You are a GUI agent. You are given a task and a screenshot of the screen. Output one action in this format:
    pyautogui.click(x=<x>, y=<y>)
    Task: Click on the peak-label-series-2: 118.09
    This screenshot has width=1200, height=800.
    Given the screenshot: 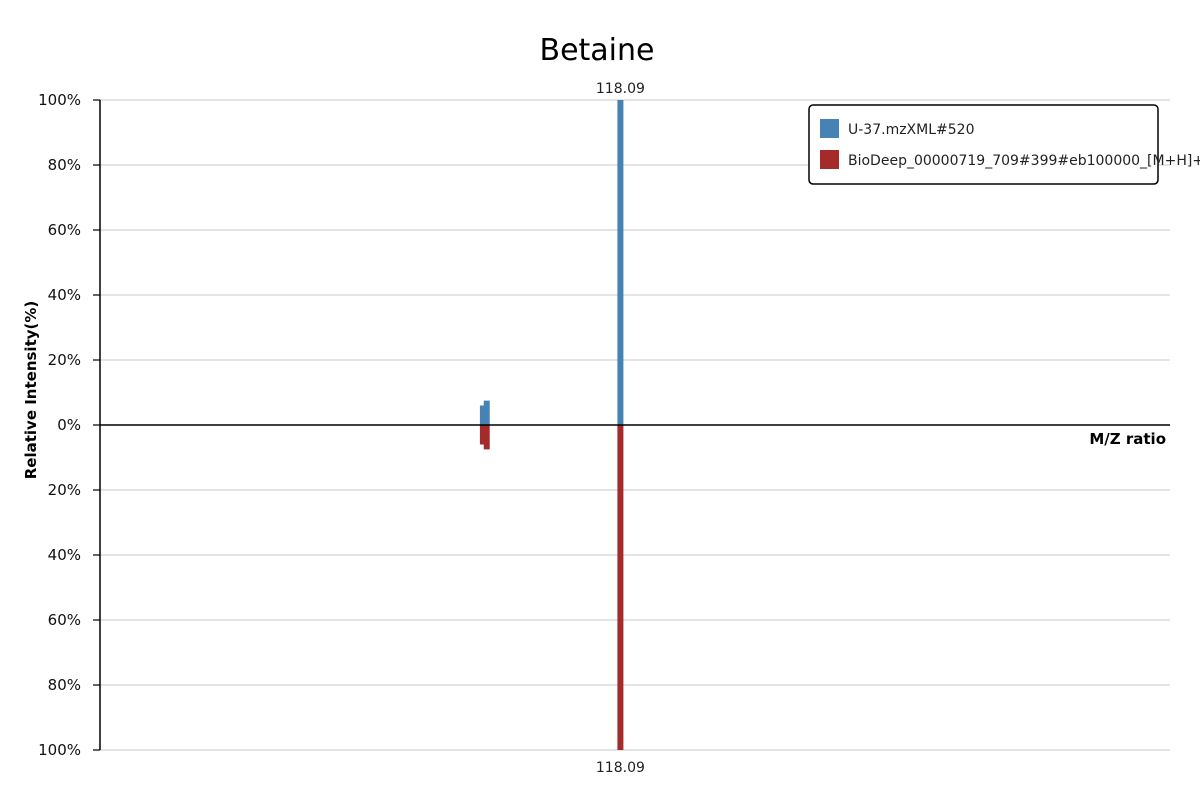 What is the action you would take?
    pyautogui.click(x=620, y=768)
    